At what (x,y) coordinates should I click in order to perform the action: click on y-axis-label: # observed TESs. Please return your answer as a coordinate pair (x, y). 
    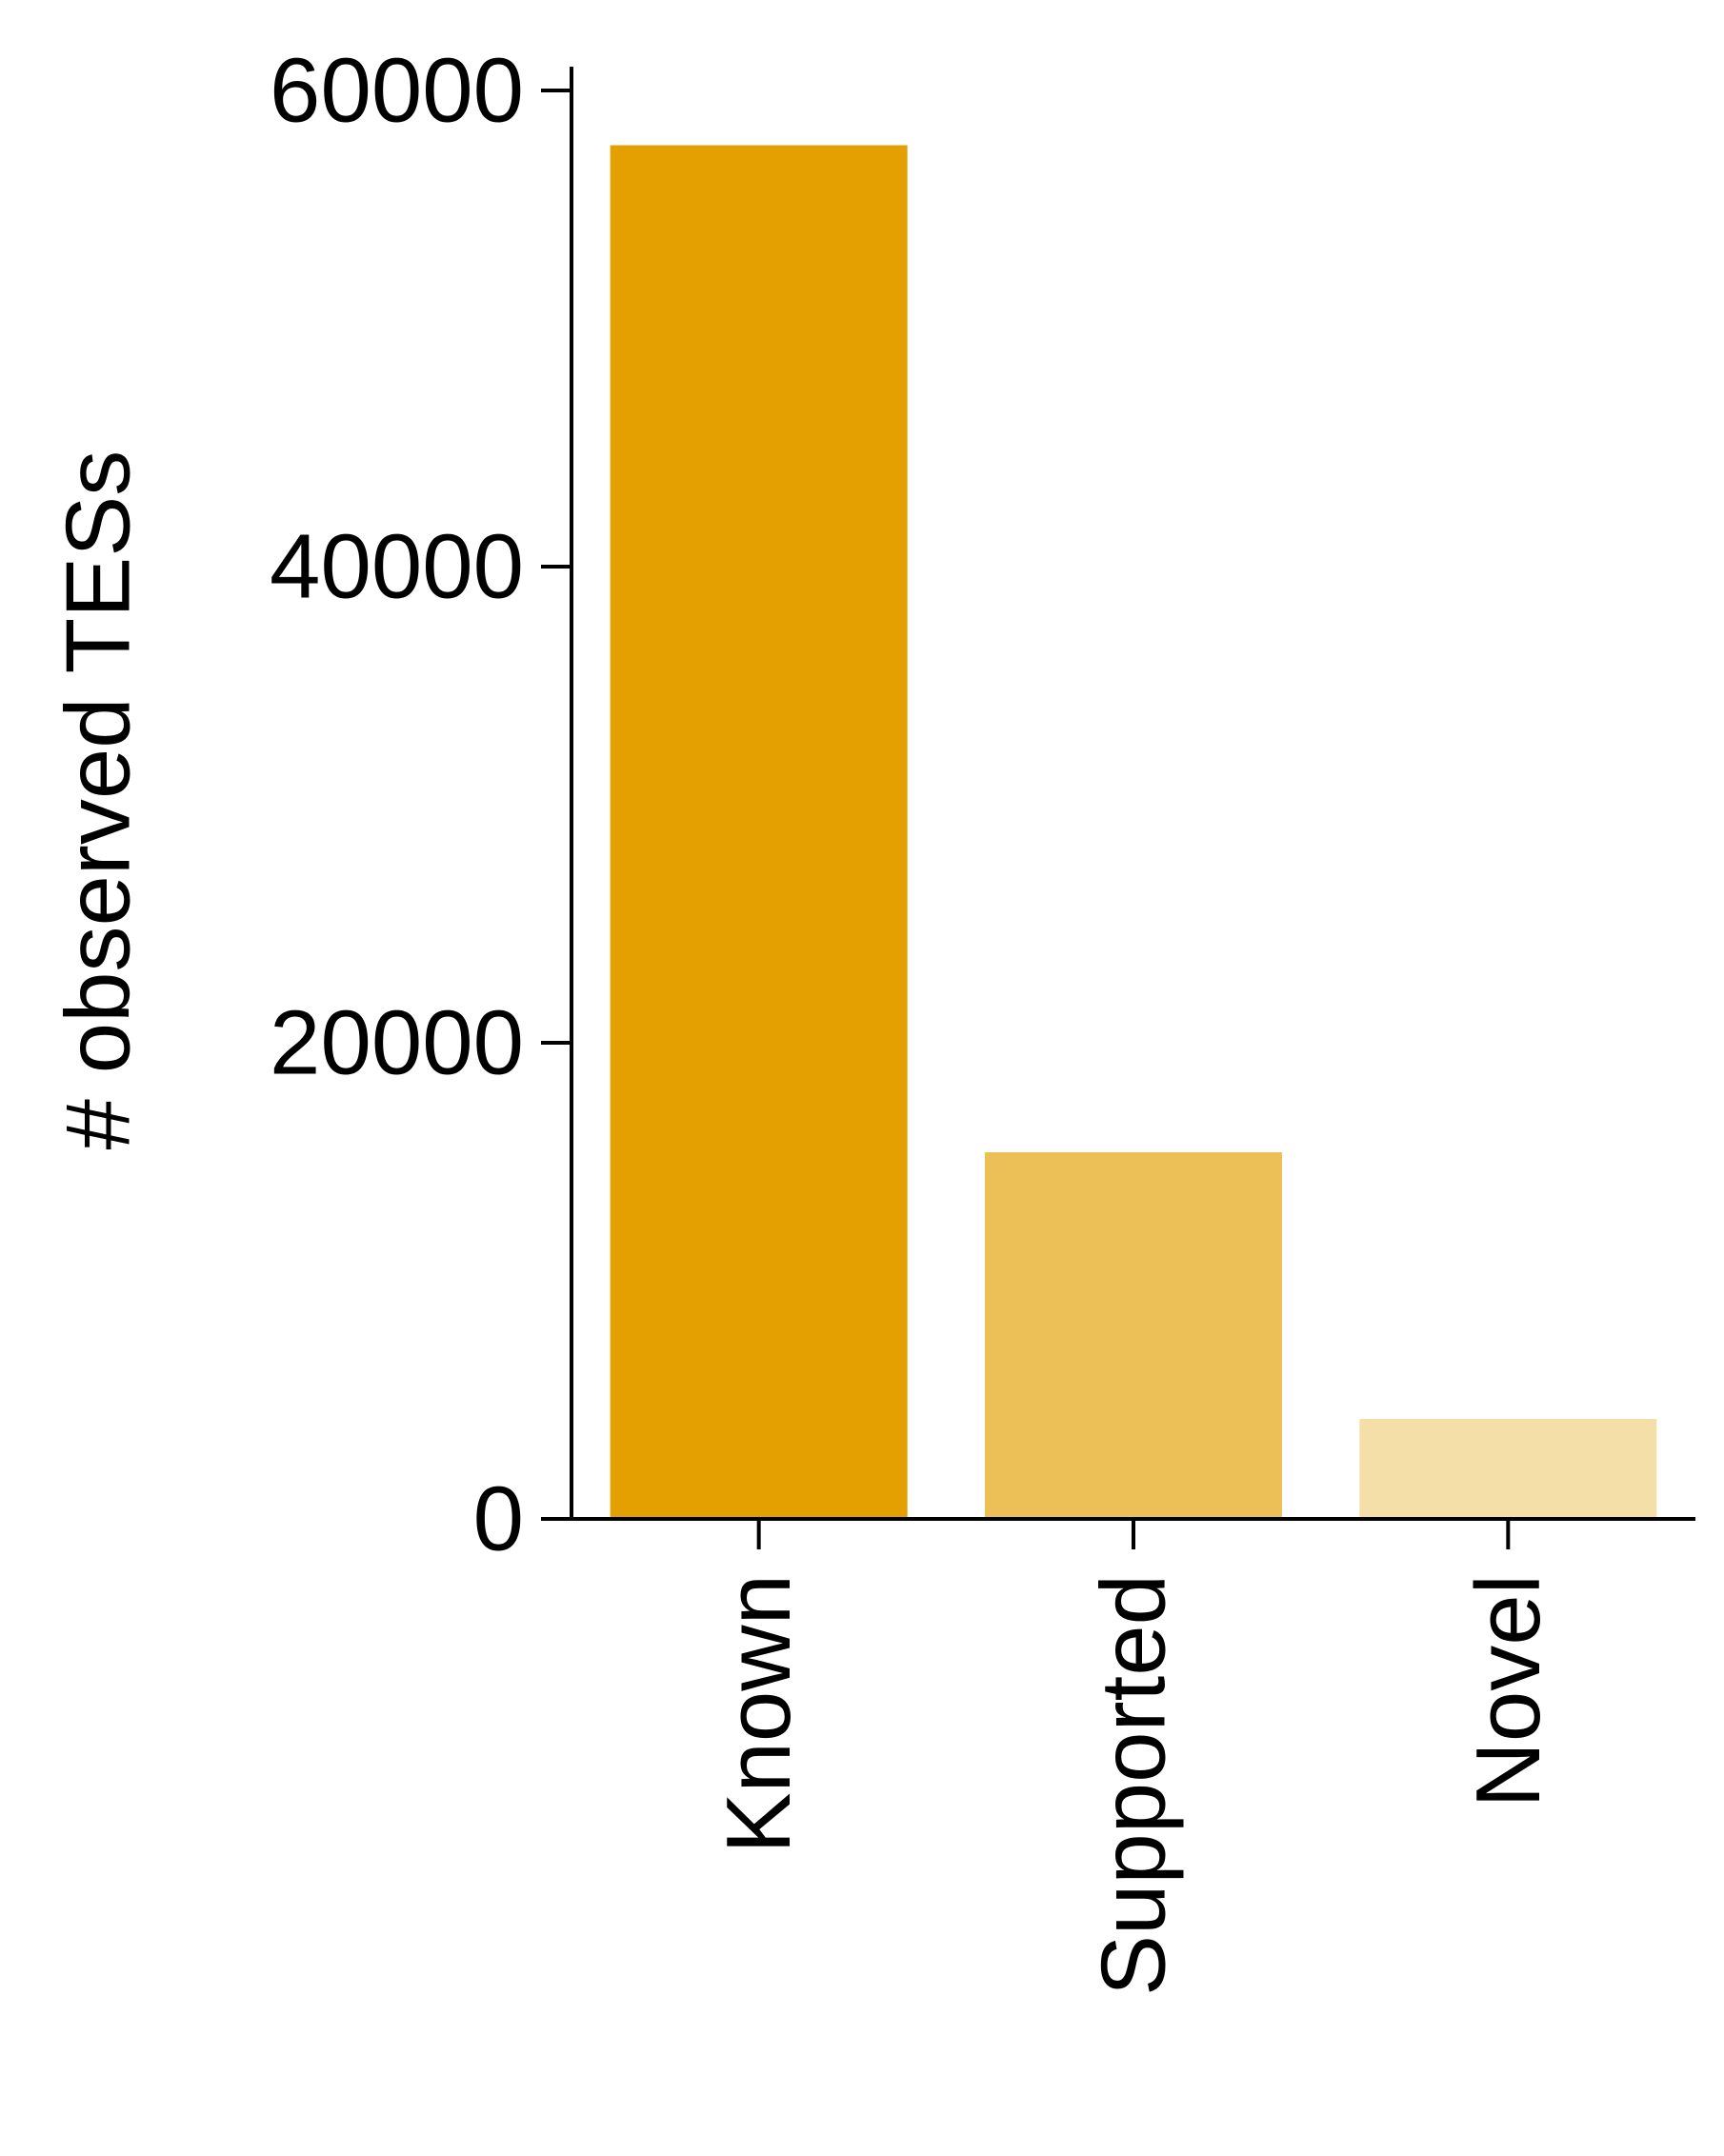
    Looking at the image, I should click on (98, 800).